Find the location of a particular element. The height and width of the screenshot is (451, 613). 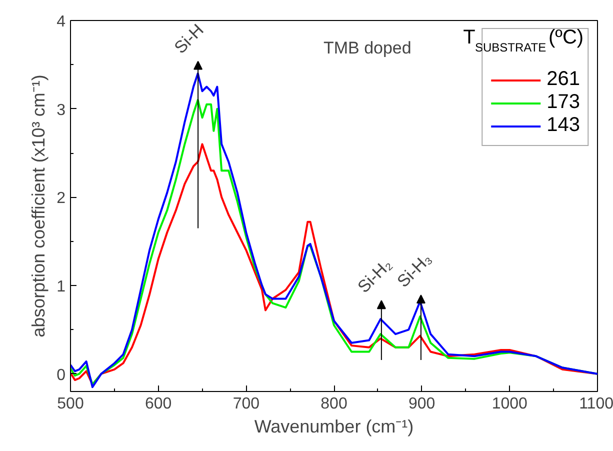

y-tick-label: 2 is located at coordinates (61, 199).